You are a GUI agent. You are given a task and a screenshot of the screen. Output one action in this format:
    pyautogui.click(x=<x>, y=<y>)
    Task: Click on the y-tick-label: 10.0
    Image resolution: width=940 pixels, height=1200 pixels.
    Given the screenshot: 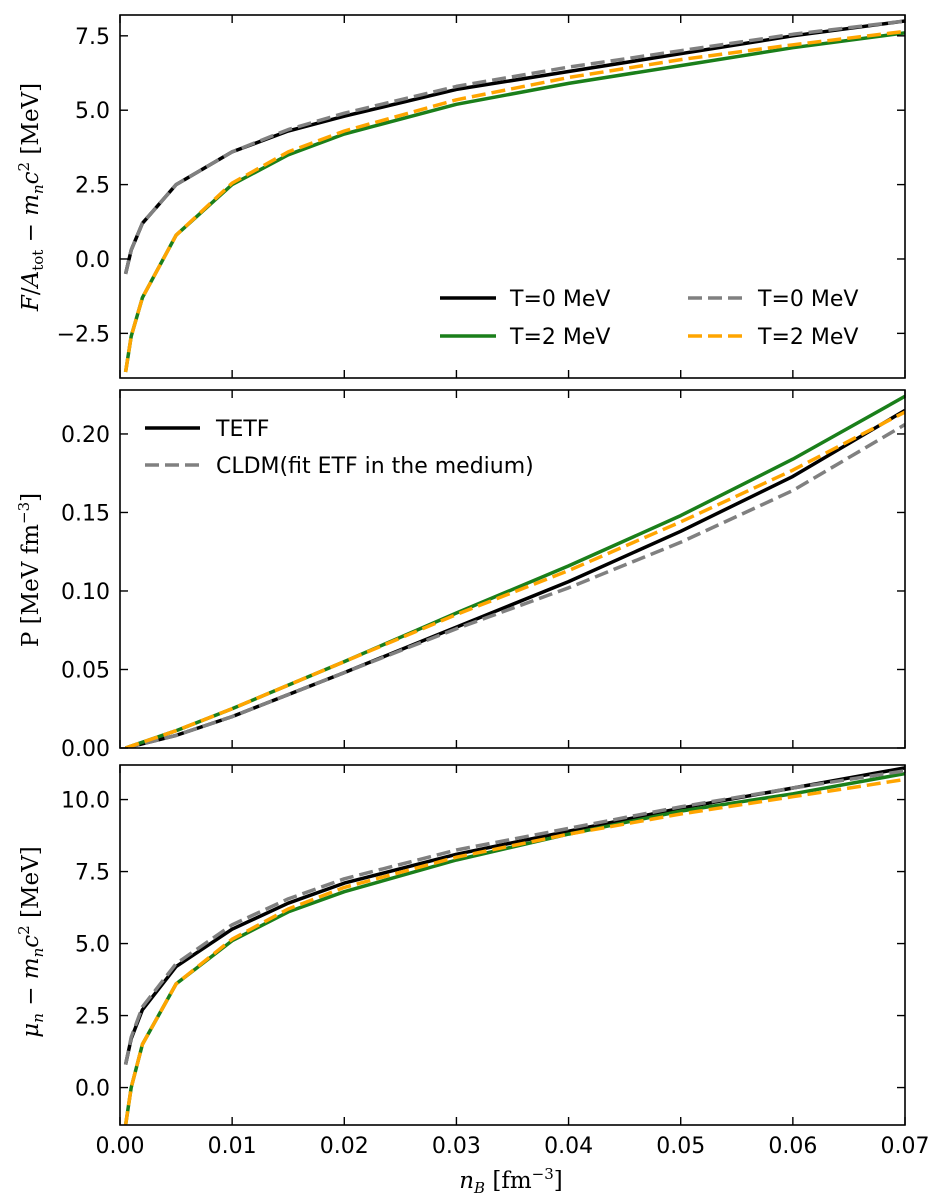 What is the action you would take?
    pyautogui.click(x=85, y=801)
    